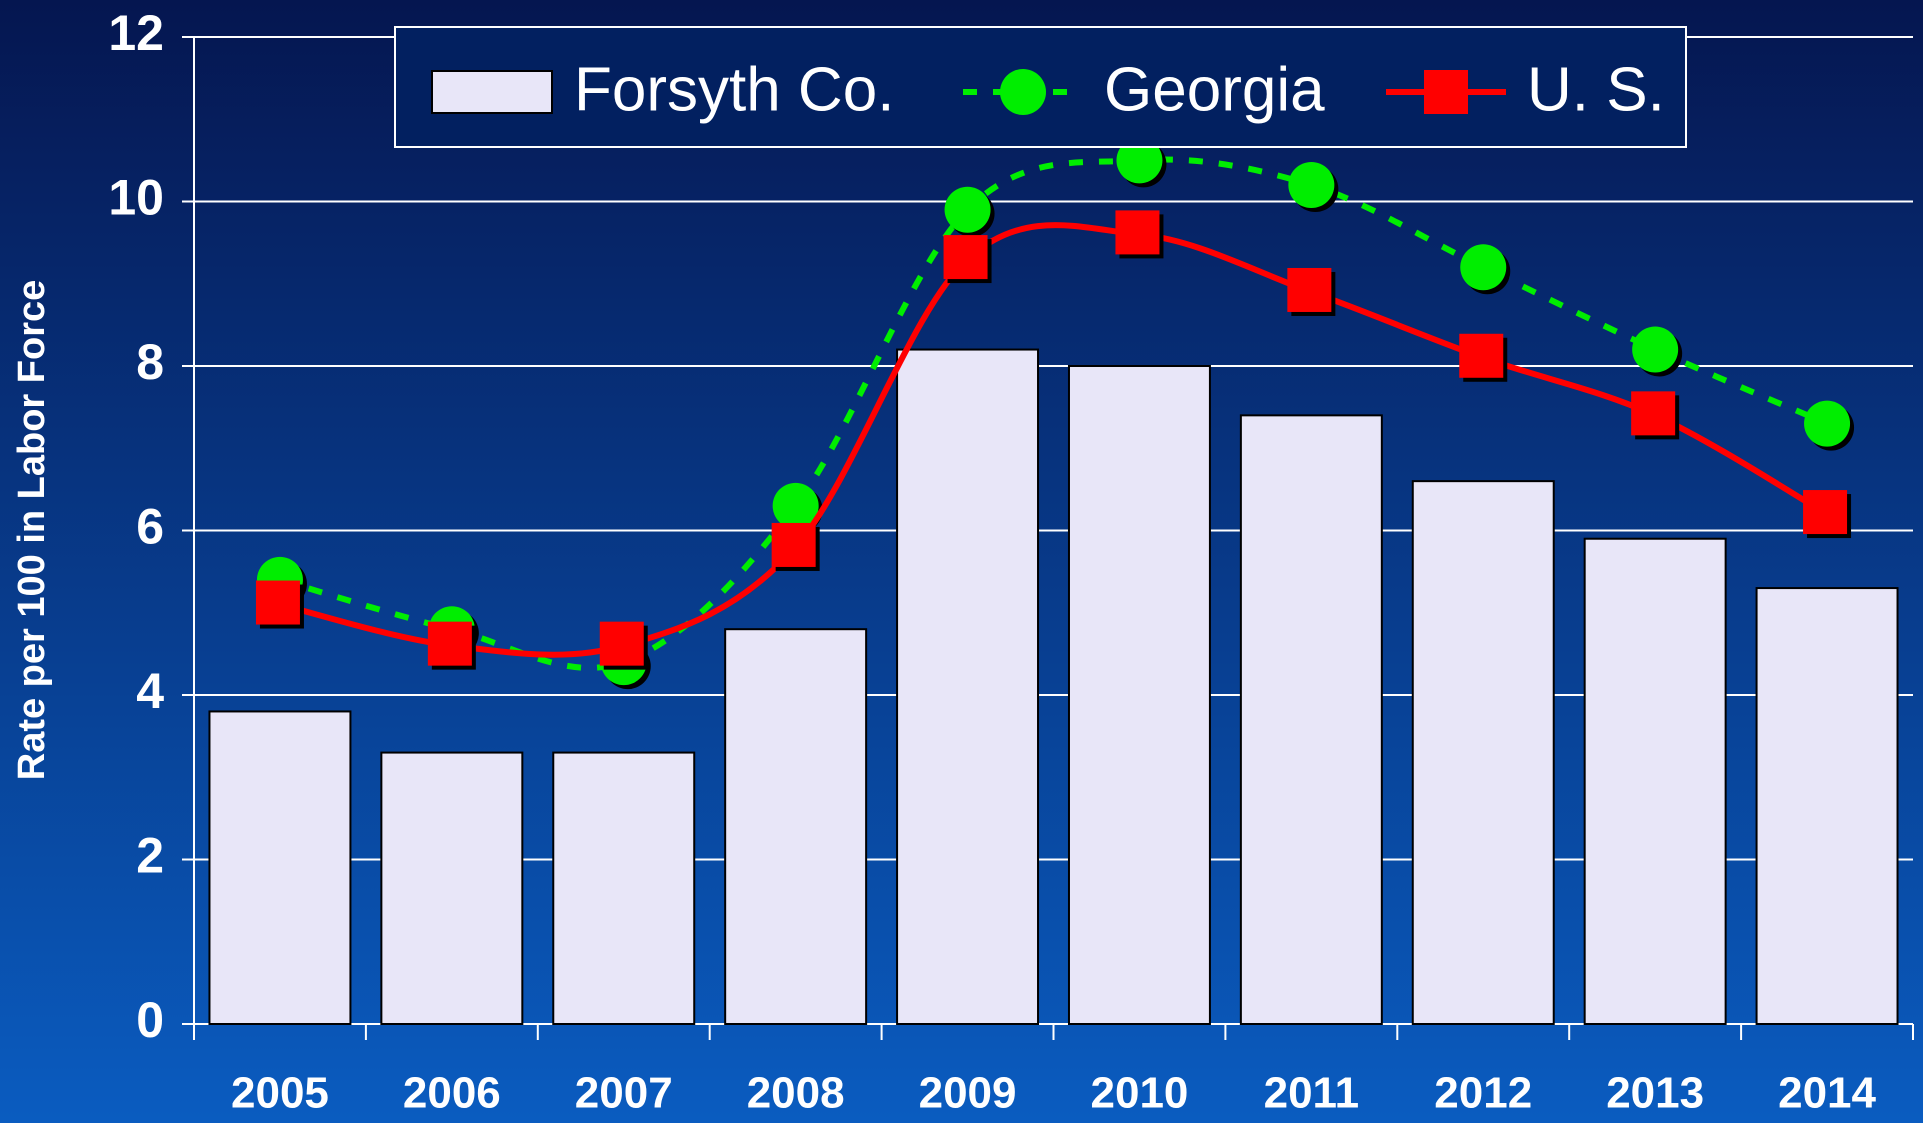 The width and height of the screenshot is (1923, 1123). What do you see at coordinates (280, 1093) in the screenshot?
I see `x-tick-label: 2005` at bounding box center [280, 1093].